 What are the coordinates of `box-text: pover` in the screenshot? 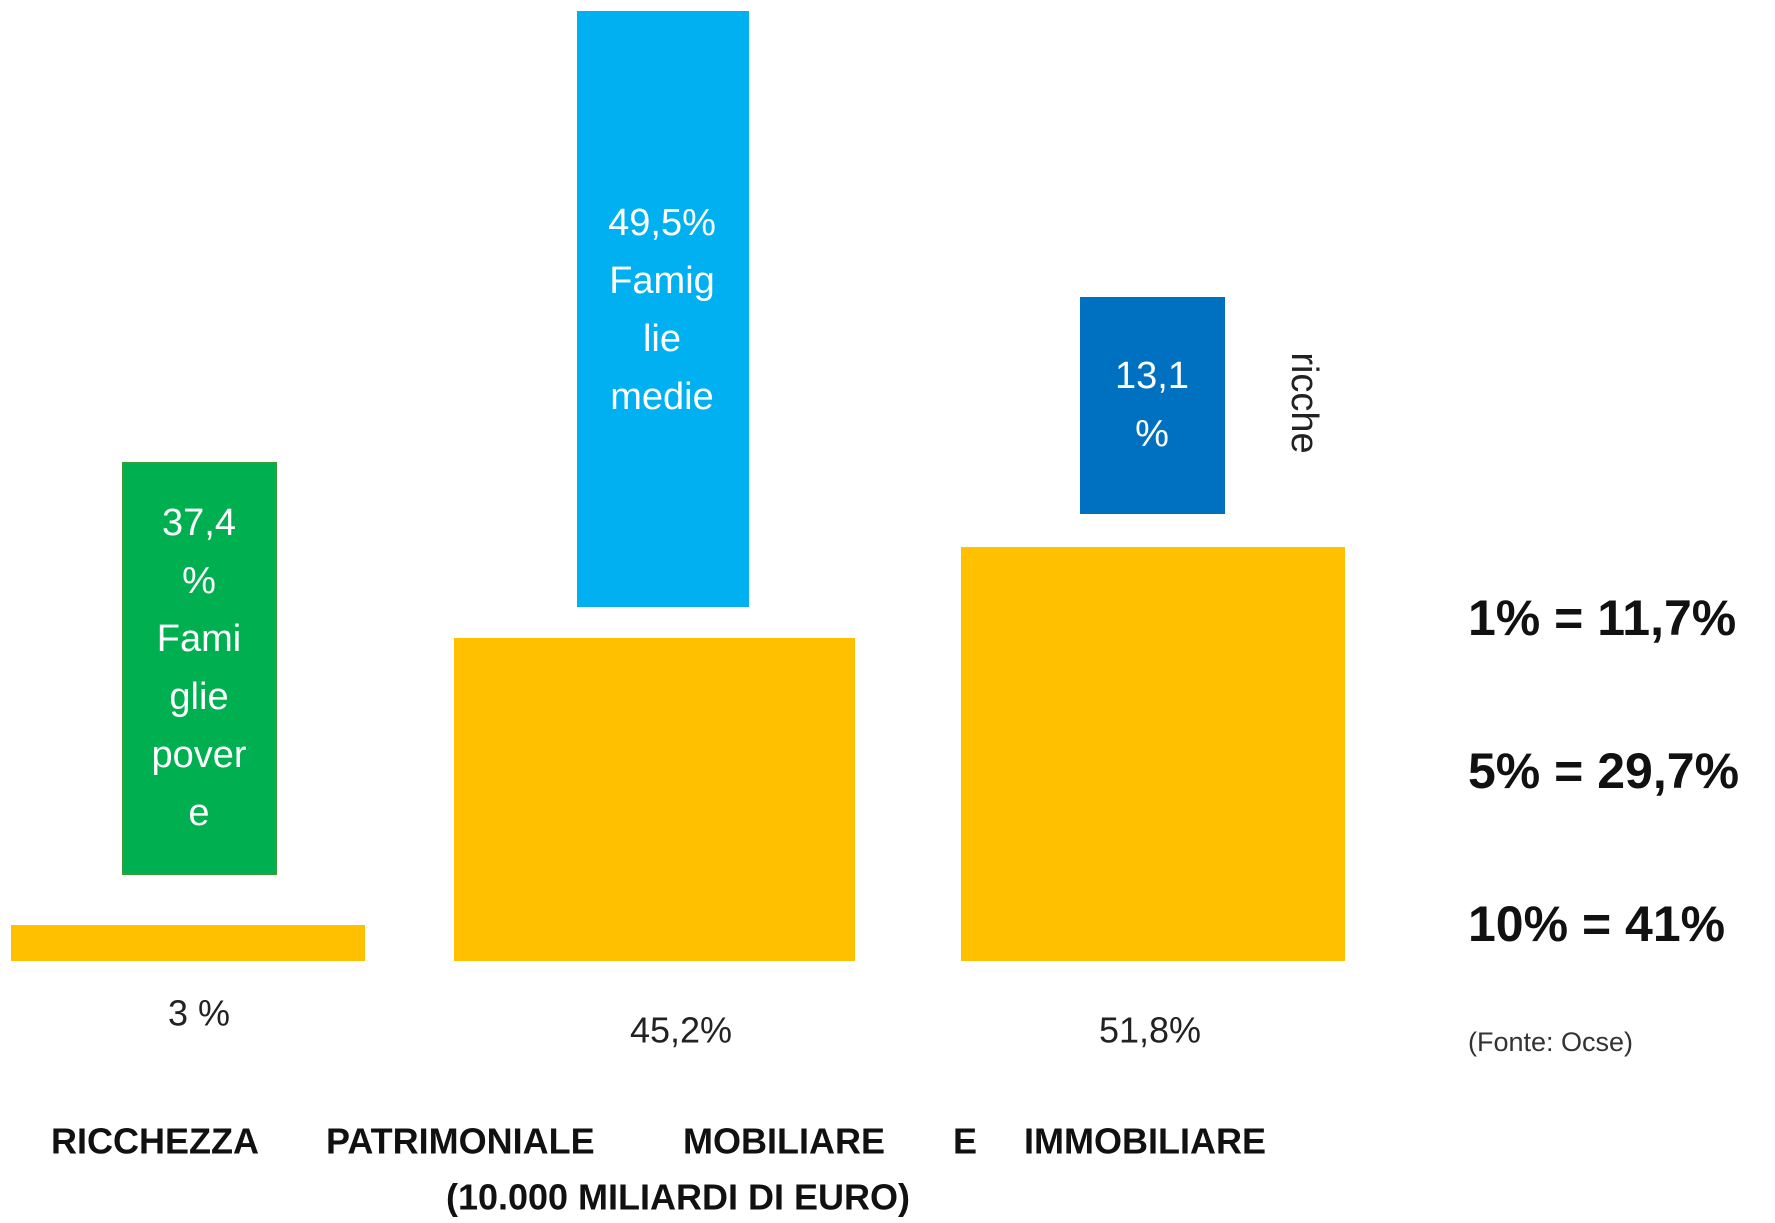 It's located at (198, 755).